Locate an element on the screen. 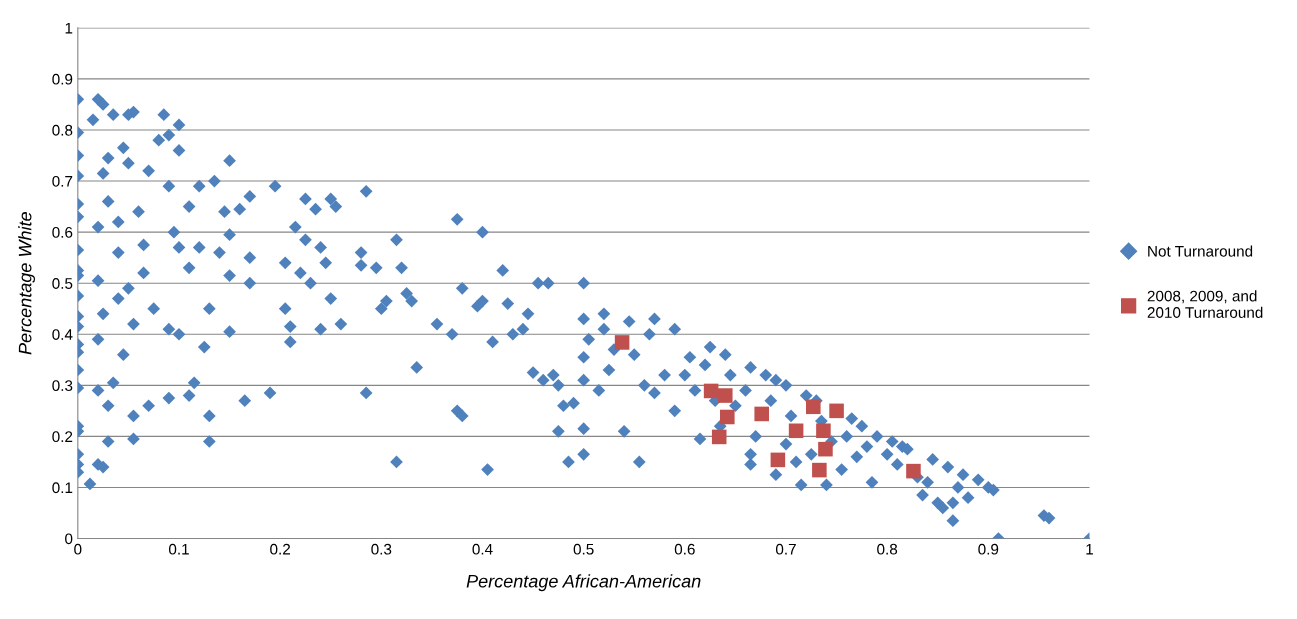 The width and height of the screenshot is (1297, 619). y-tick-label: 0.7 is located at coordinates (62, 181).